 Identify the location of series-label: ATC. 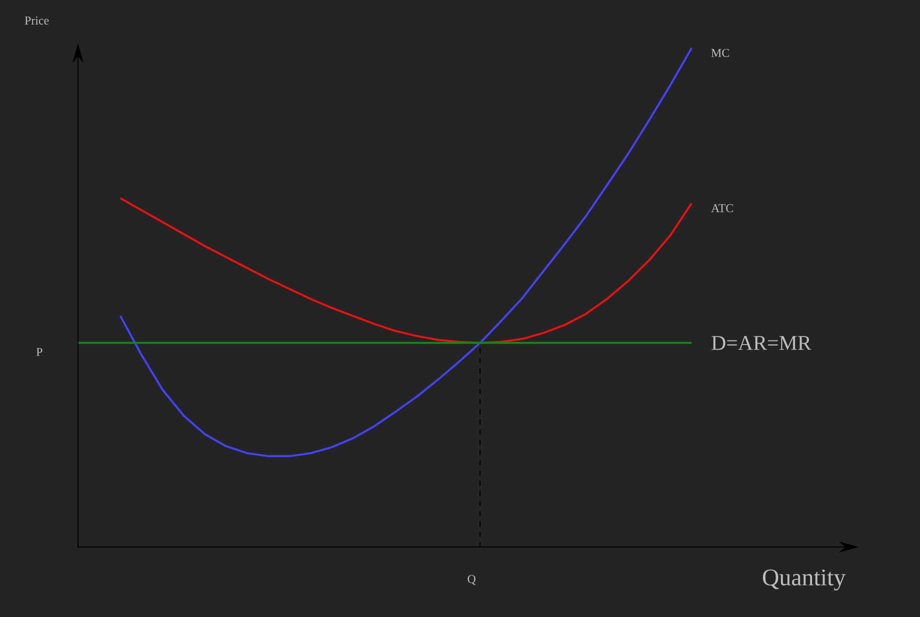
(722, 208).